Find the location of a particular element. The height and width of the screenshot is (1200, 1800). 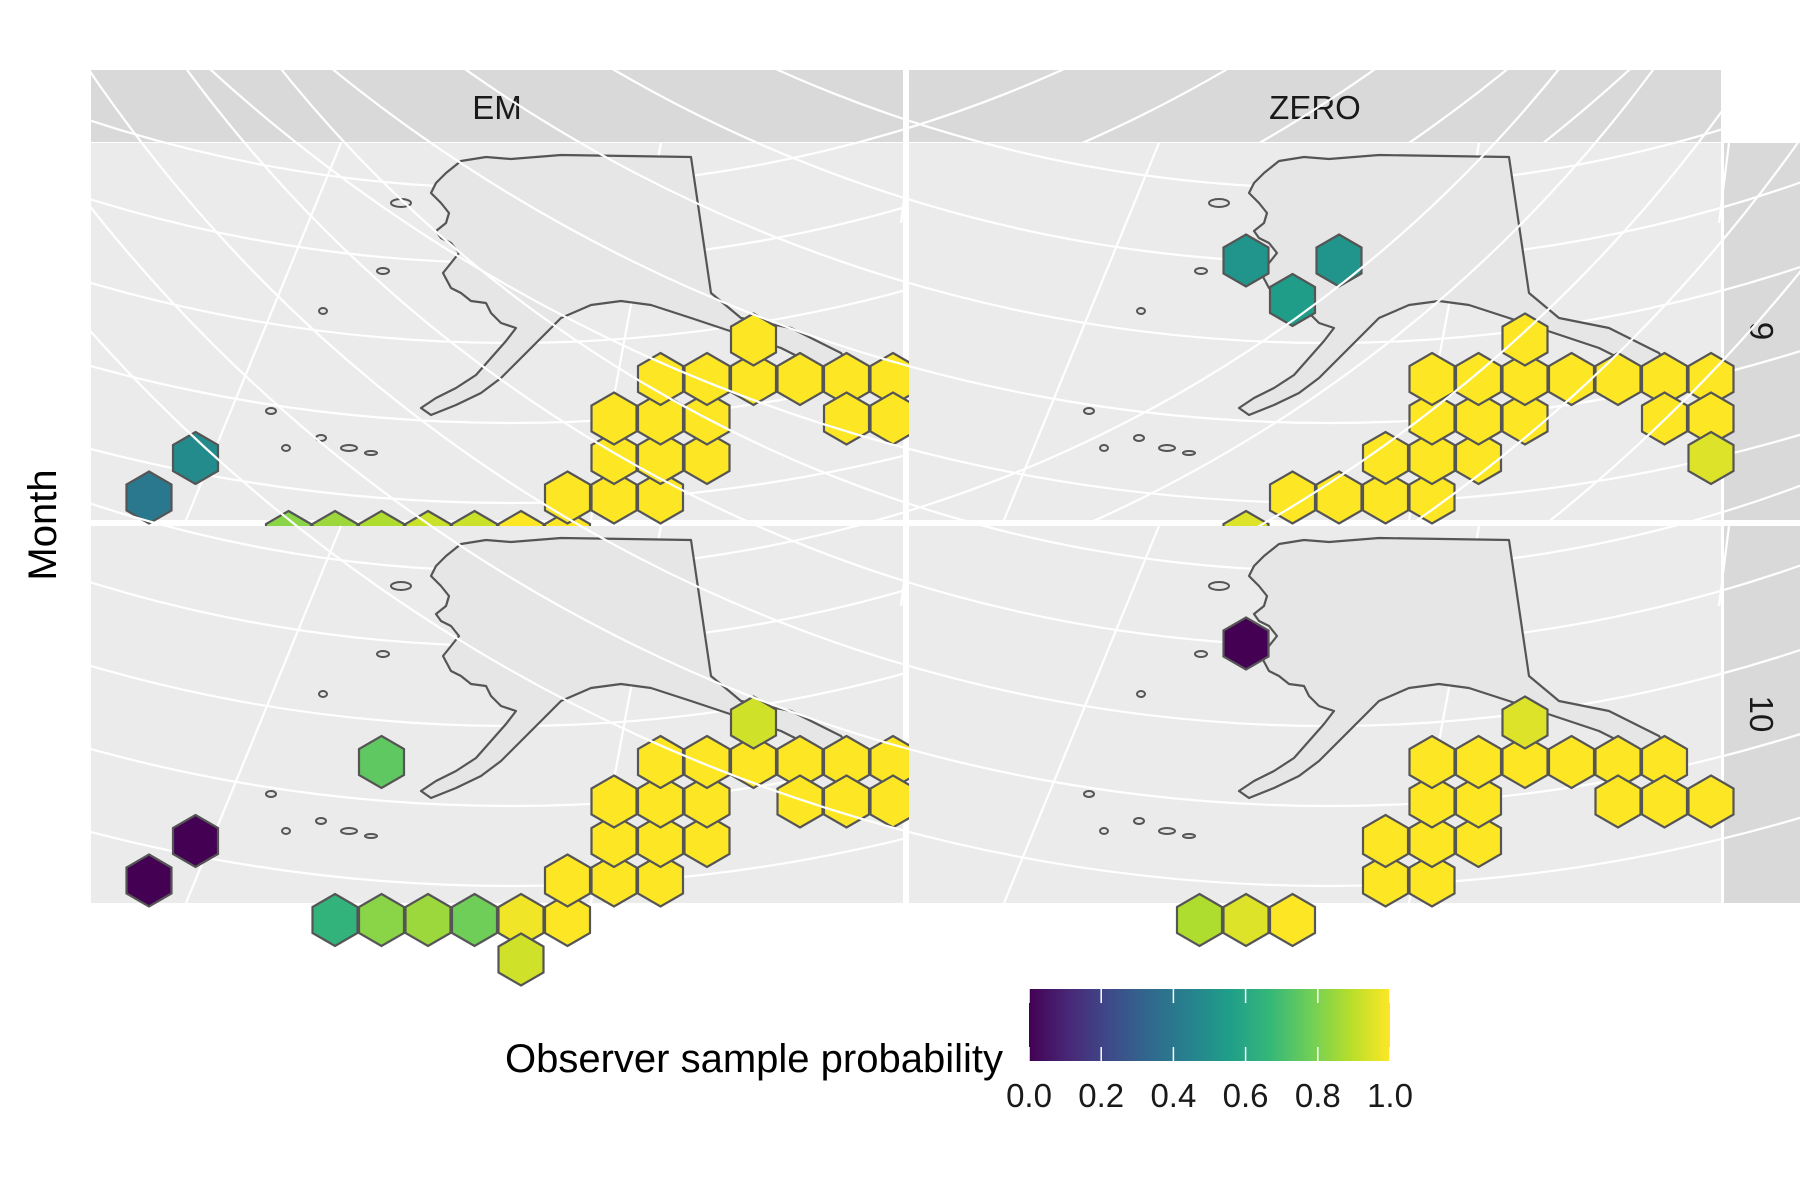

facet-strip-em is located at coordinates (497, 106).